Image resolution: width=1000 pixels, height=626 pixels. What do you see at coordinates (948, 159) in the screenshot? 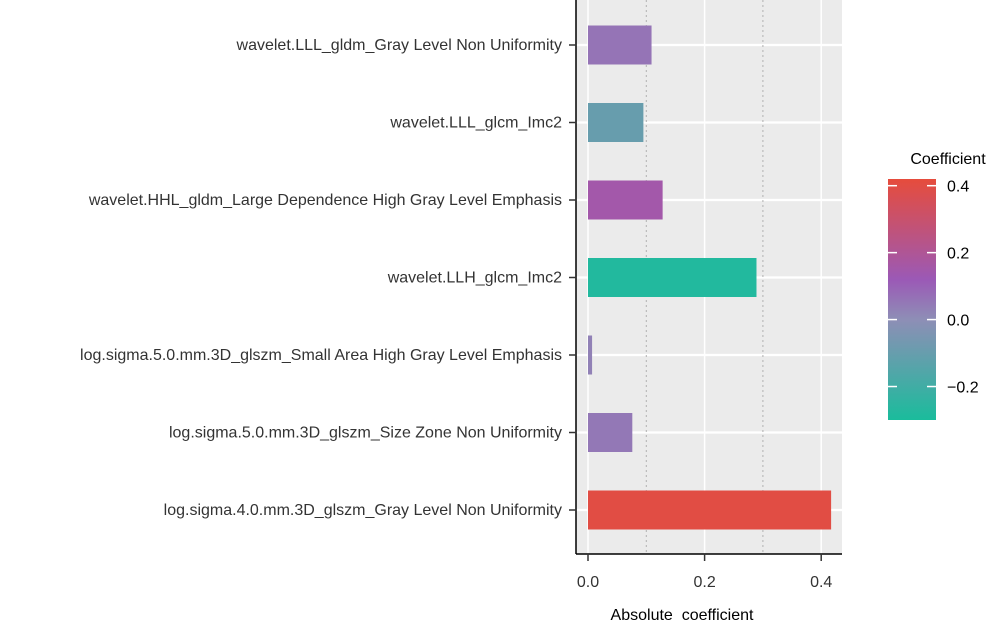
I see `legend-title: Coefficient` at bounding box center [948, 159].